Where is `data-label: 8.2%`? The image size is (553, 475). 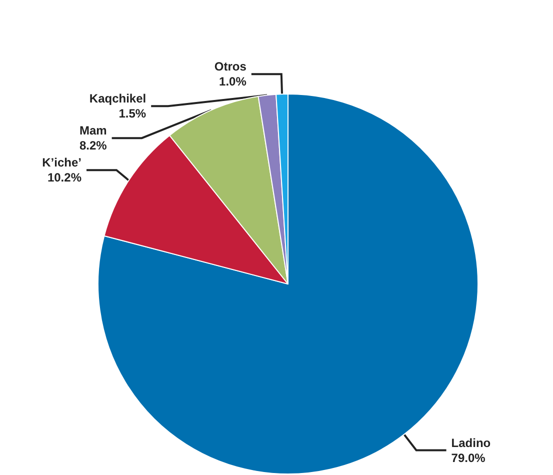
data-label: 8.2% is located at coordinates (93, 145).